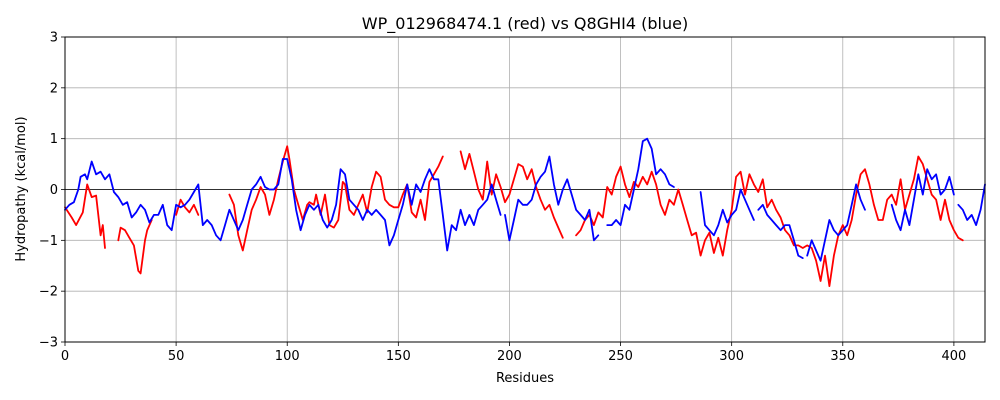 Image resolution: width=1000 pixels, height=400 pixels. I want to click on x-tick-label: 350, so click(842, 356).